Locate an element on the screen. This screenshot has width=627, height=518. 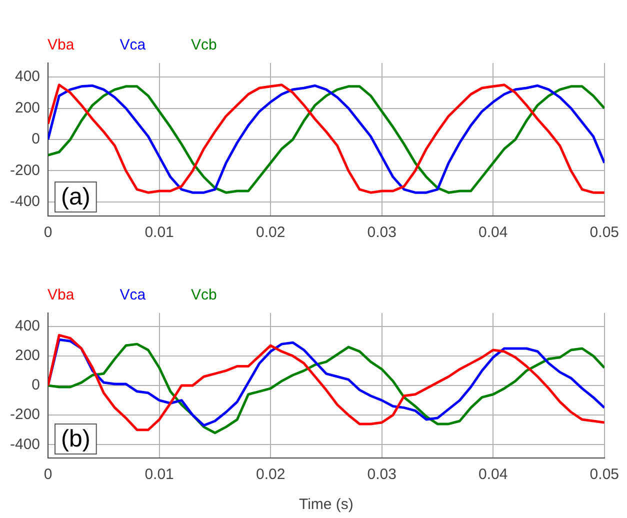
annotation: (a) is located at coordinates (75, 197).